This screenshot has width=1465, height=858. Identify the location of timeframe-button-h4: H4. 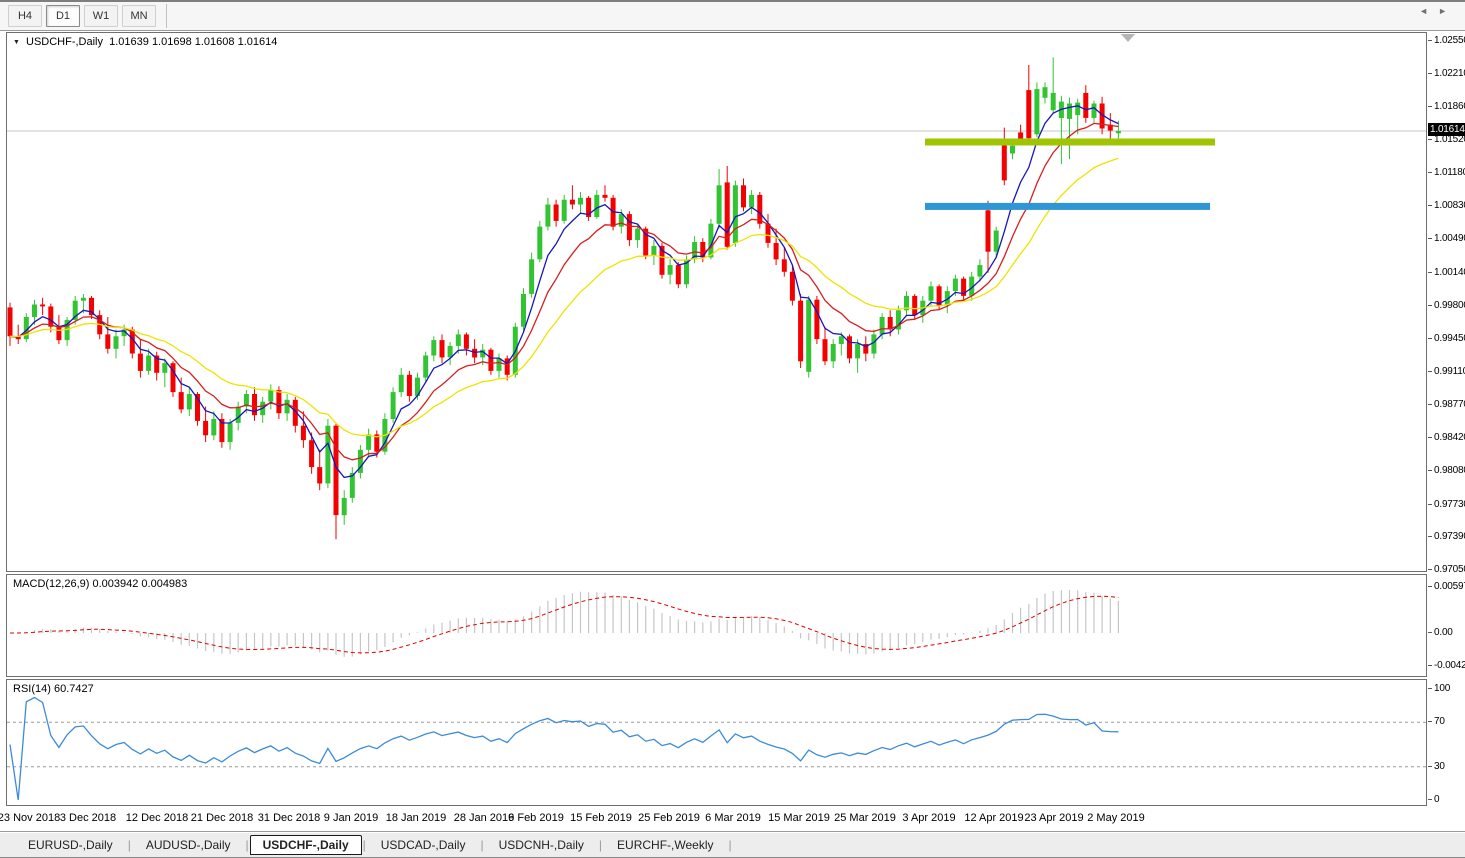
(25, 16).